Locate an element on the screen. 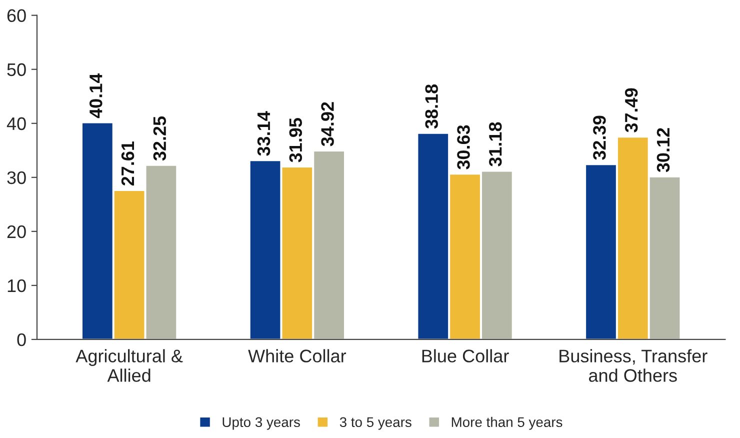  data-label: 33.14 is located at coordinates (263, 133).